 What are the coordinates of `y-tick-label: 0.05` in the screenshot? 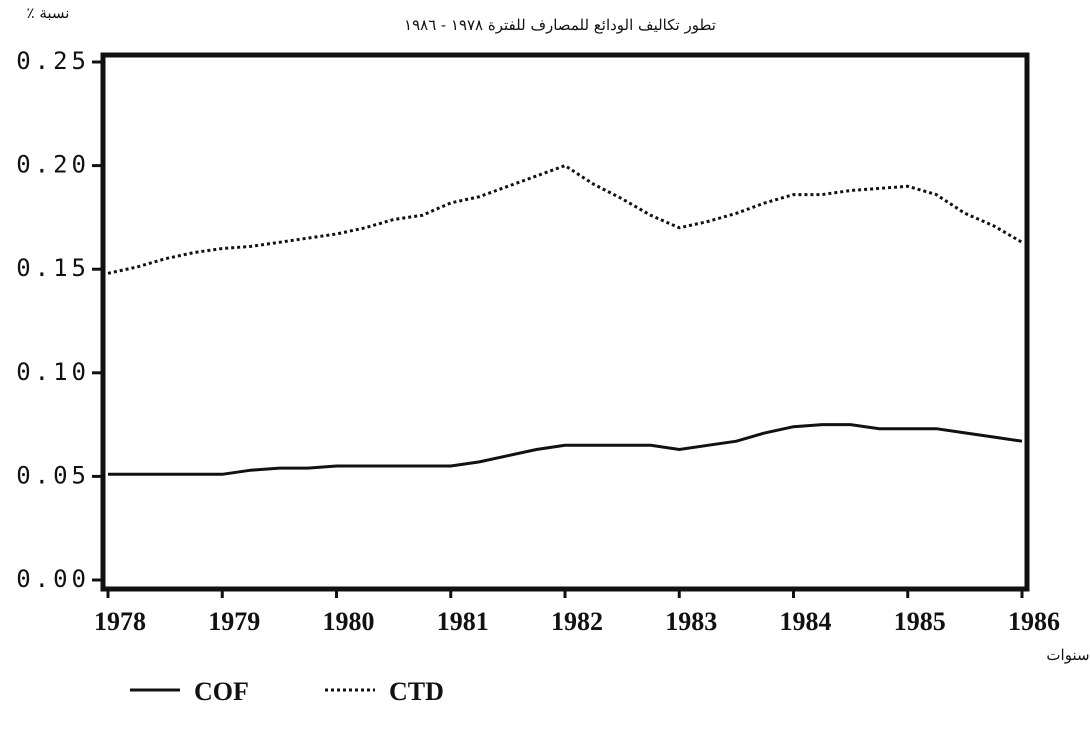 It's located at (53, 475).